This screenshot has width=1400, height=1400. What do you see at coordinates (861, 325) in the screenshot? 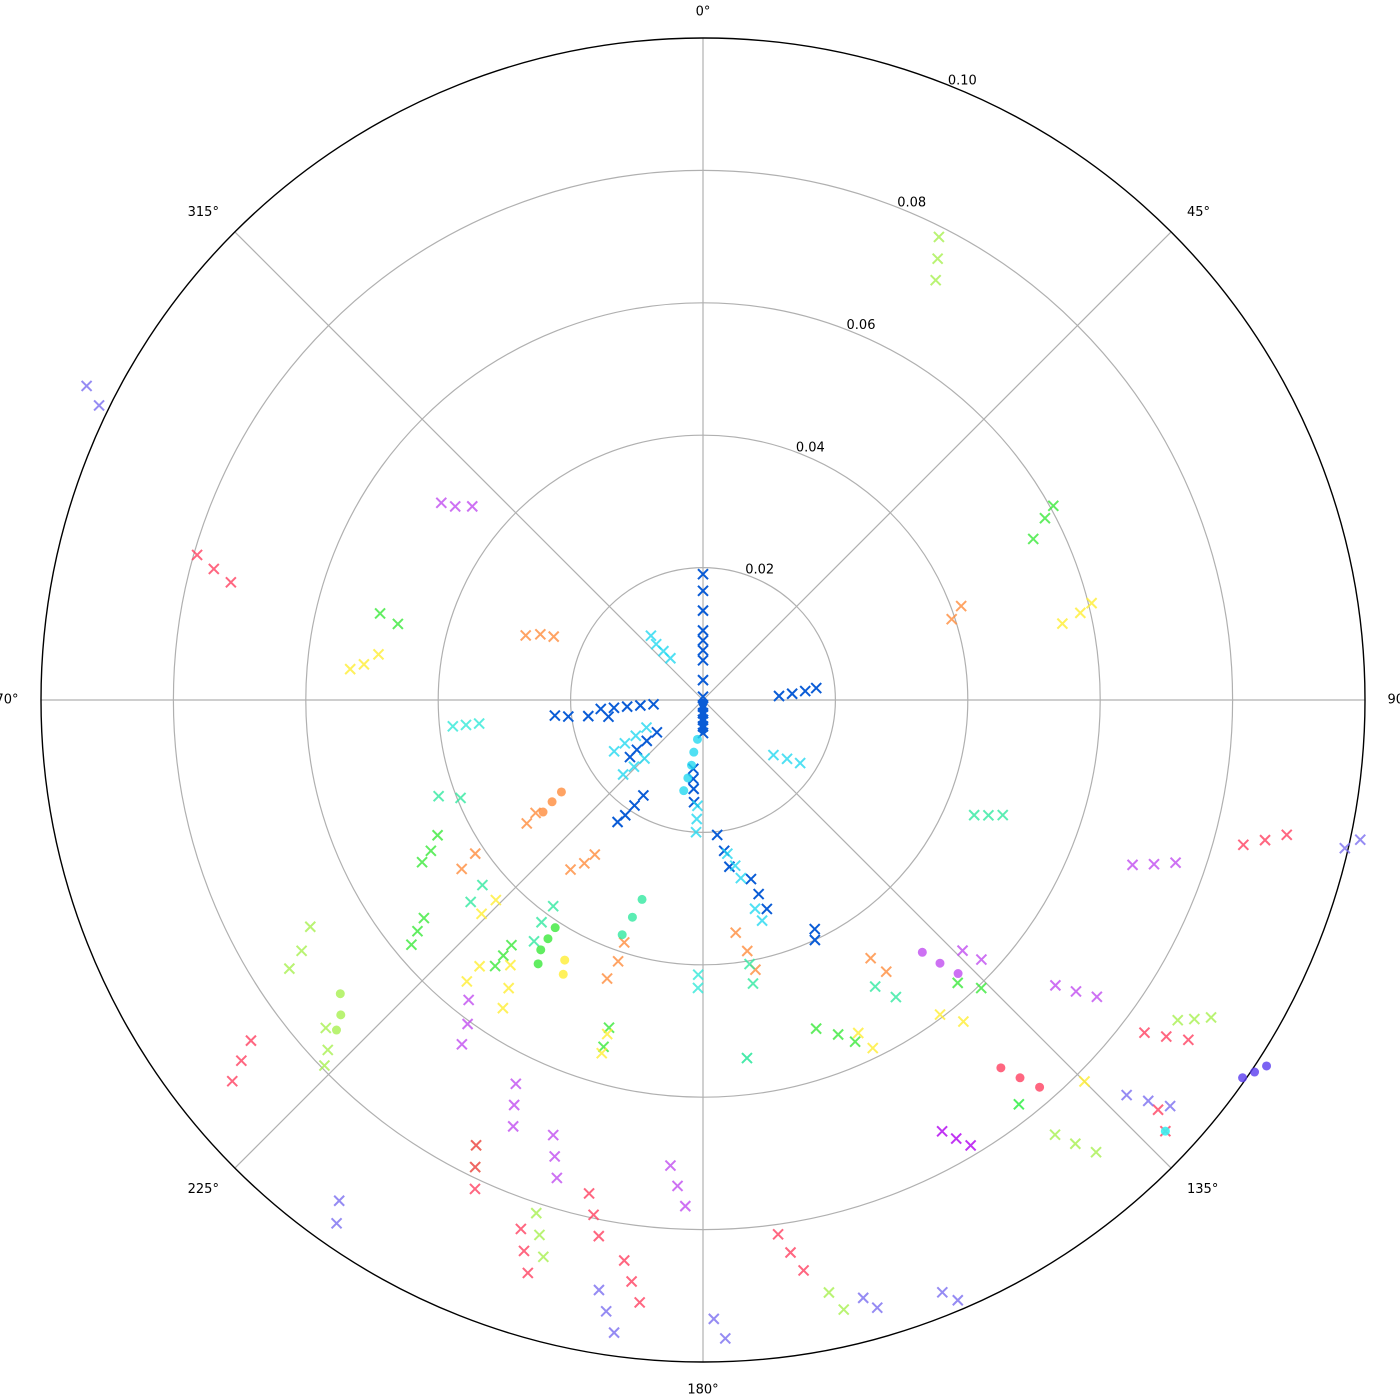
I see `radial-tick-label: 0.06` at bounding box center [861, 325].